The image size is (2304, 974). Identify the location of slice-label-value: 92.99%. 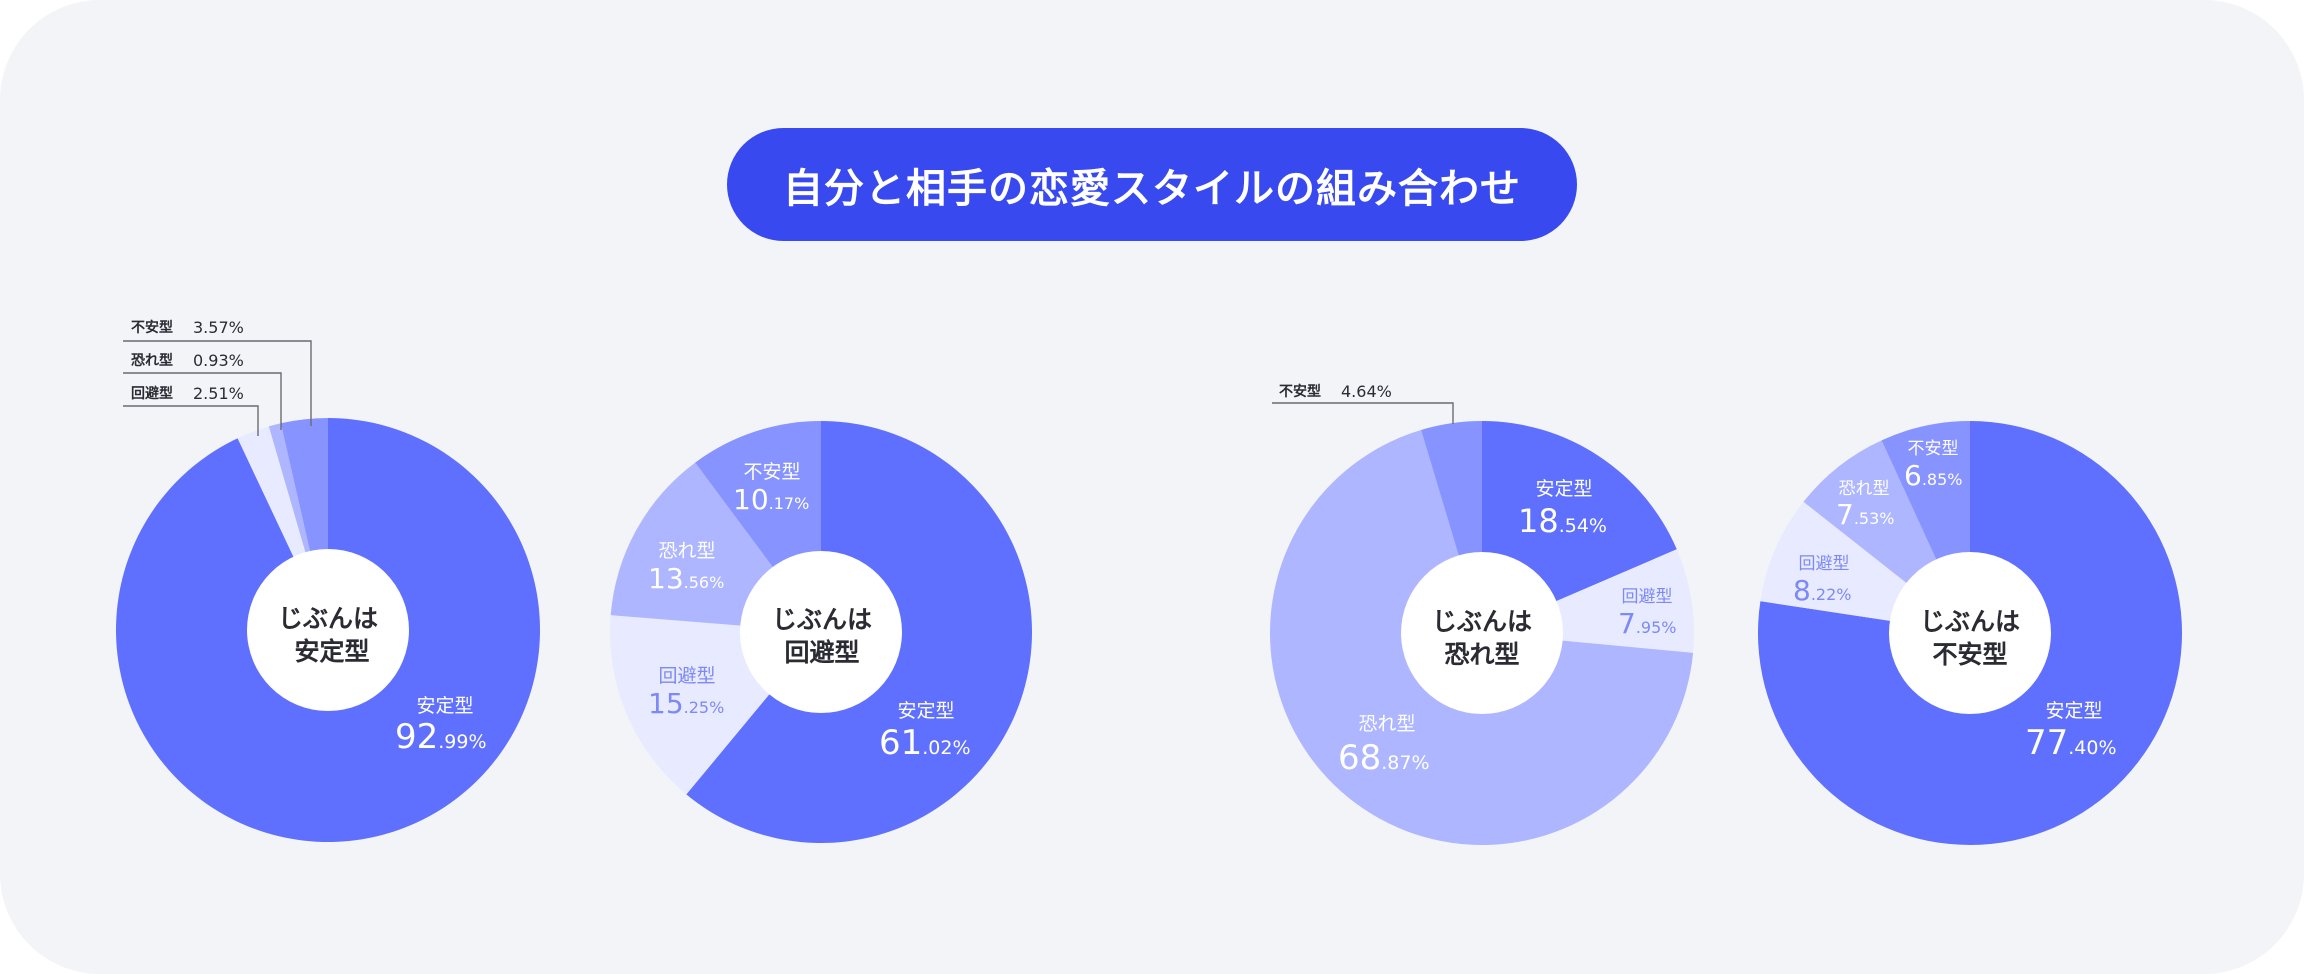
(441, 737).